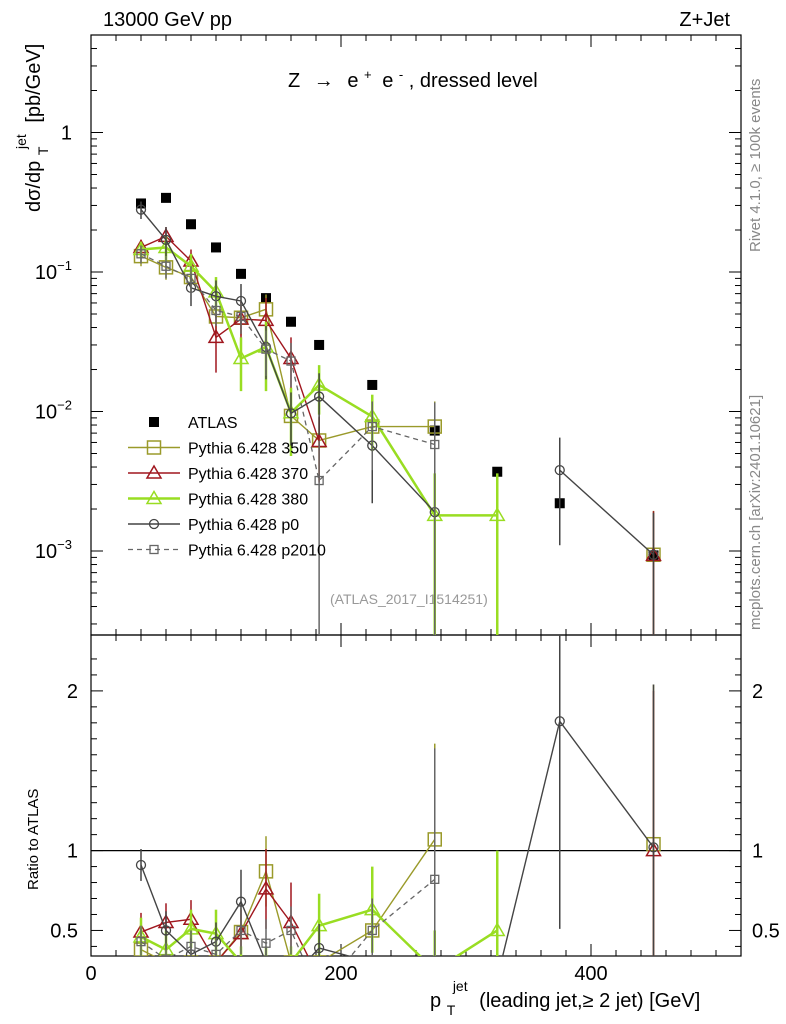 Image resolution: width=786 pixels, height=1024 pixels. What do you see at coordinates (435, 1001) in the screenshot?
I see `xlabel-p: p` at bounding box center [435, 1001].